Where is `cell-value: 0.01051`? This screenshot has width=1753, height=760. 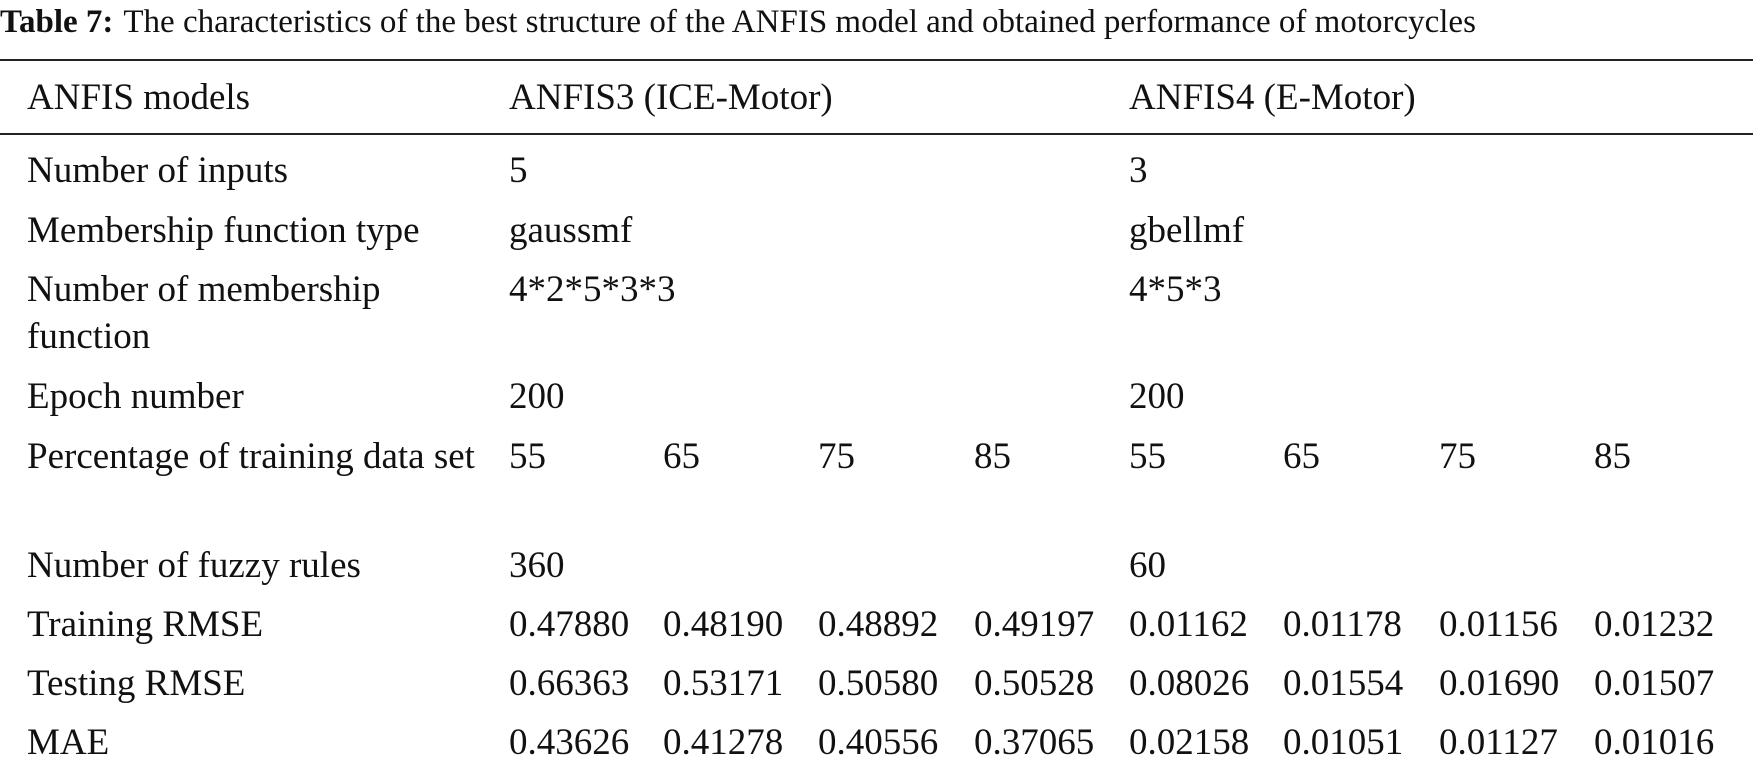
cell-value: 0.01051 is located at coordinates (1343, 741).